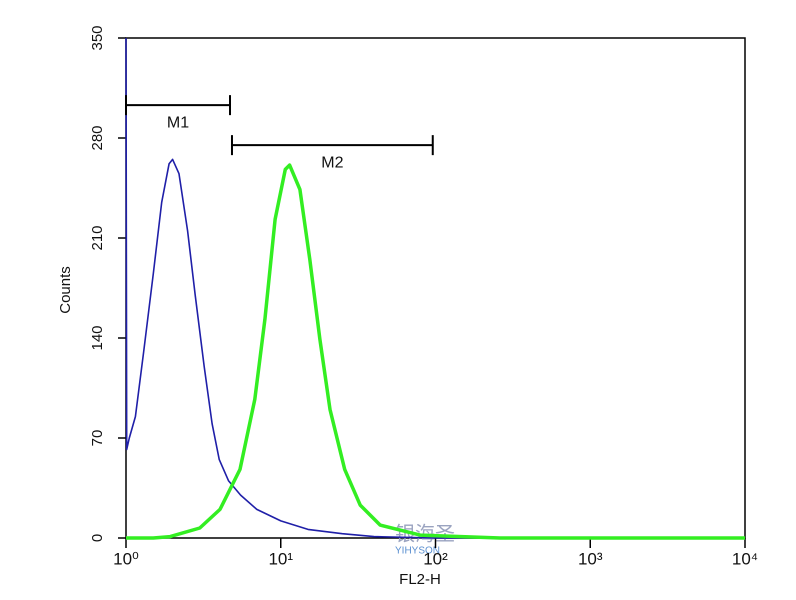 Image resolution: width=796 pixels, height=600 pixels. Describe the element at coordinates (178, 122) in the screenshot. I see `gate-label: M1` at that location.